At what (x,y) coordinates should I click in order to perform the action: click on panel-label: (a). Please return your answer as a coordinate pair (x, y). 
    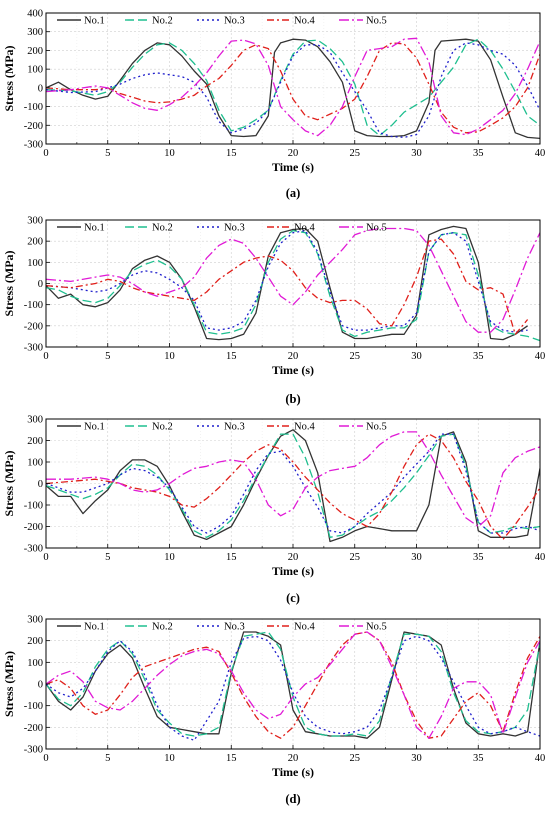
    Looking at the image, I should click on (293, 193).